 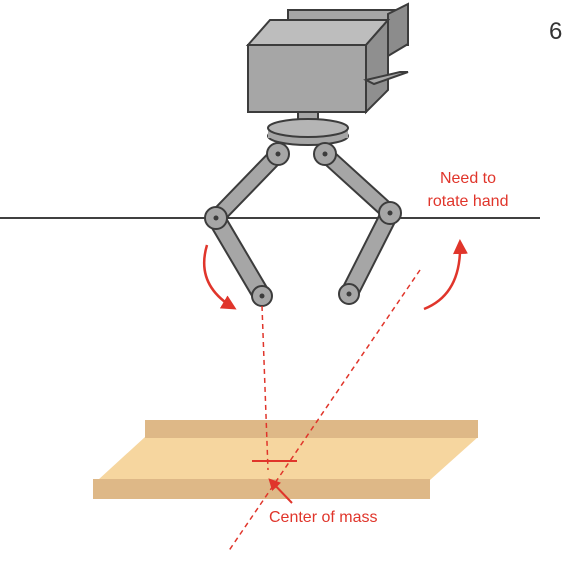 What do you see at coordinates (265, 388) in the screenshot?
I see `vertical-dashed-line` at bounding box center [265, 388].